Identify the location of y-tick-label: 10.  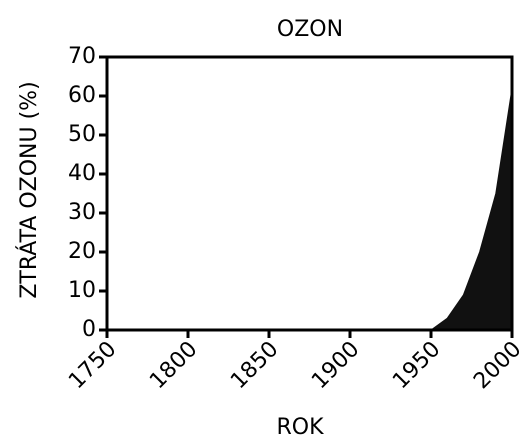
(82, 290).